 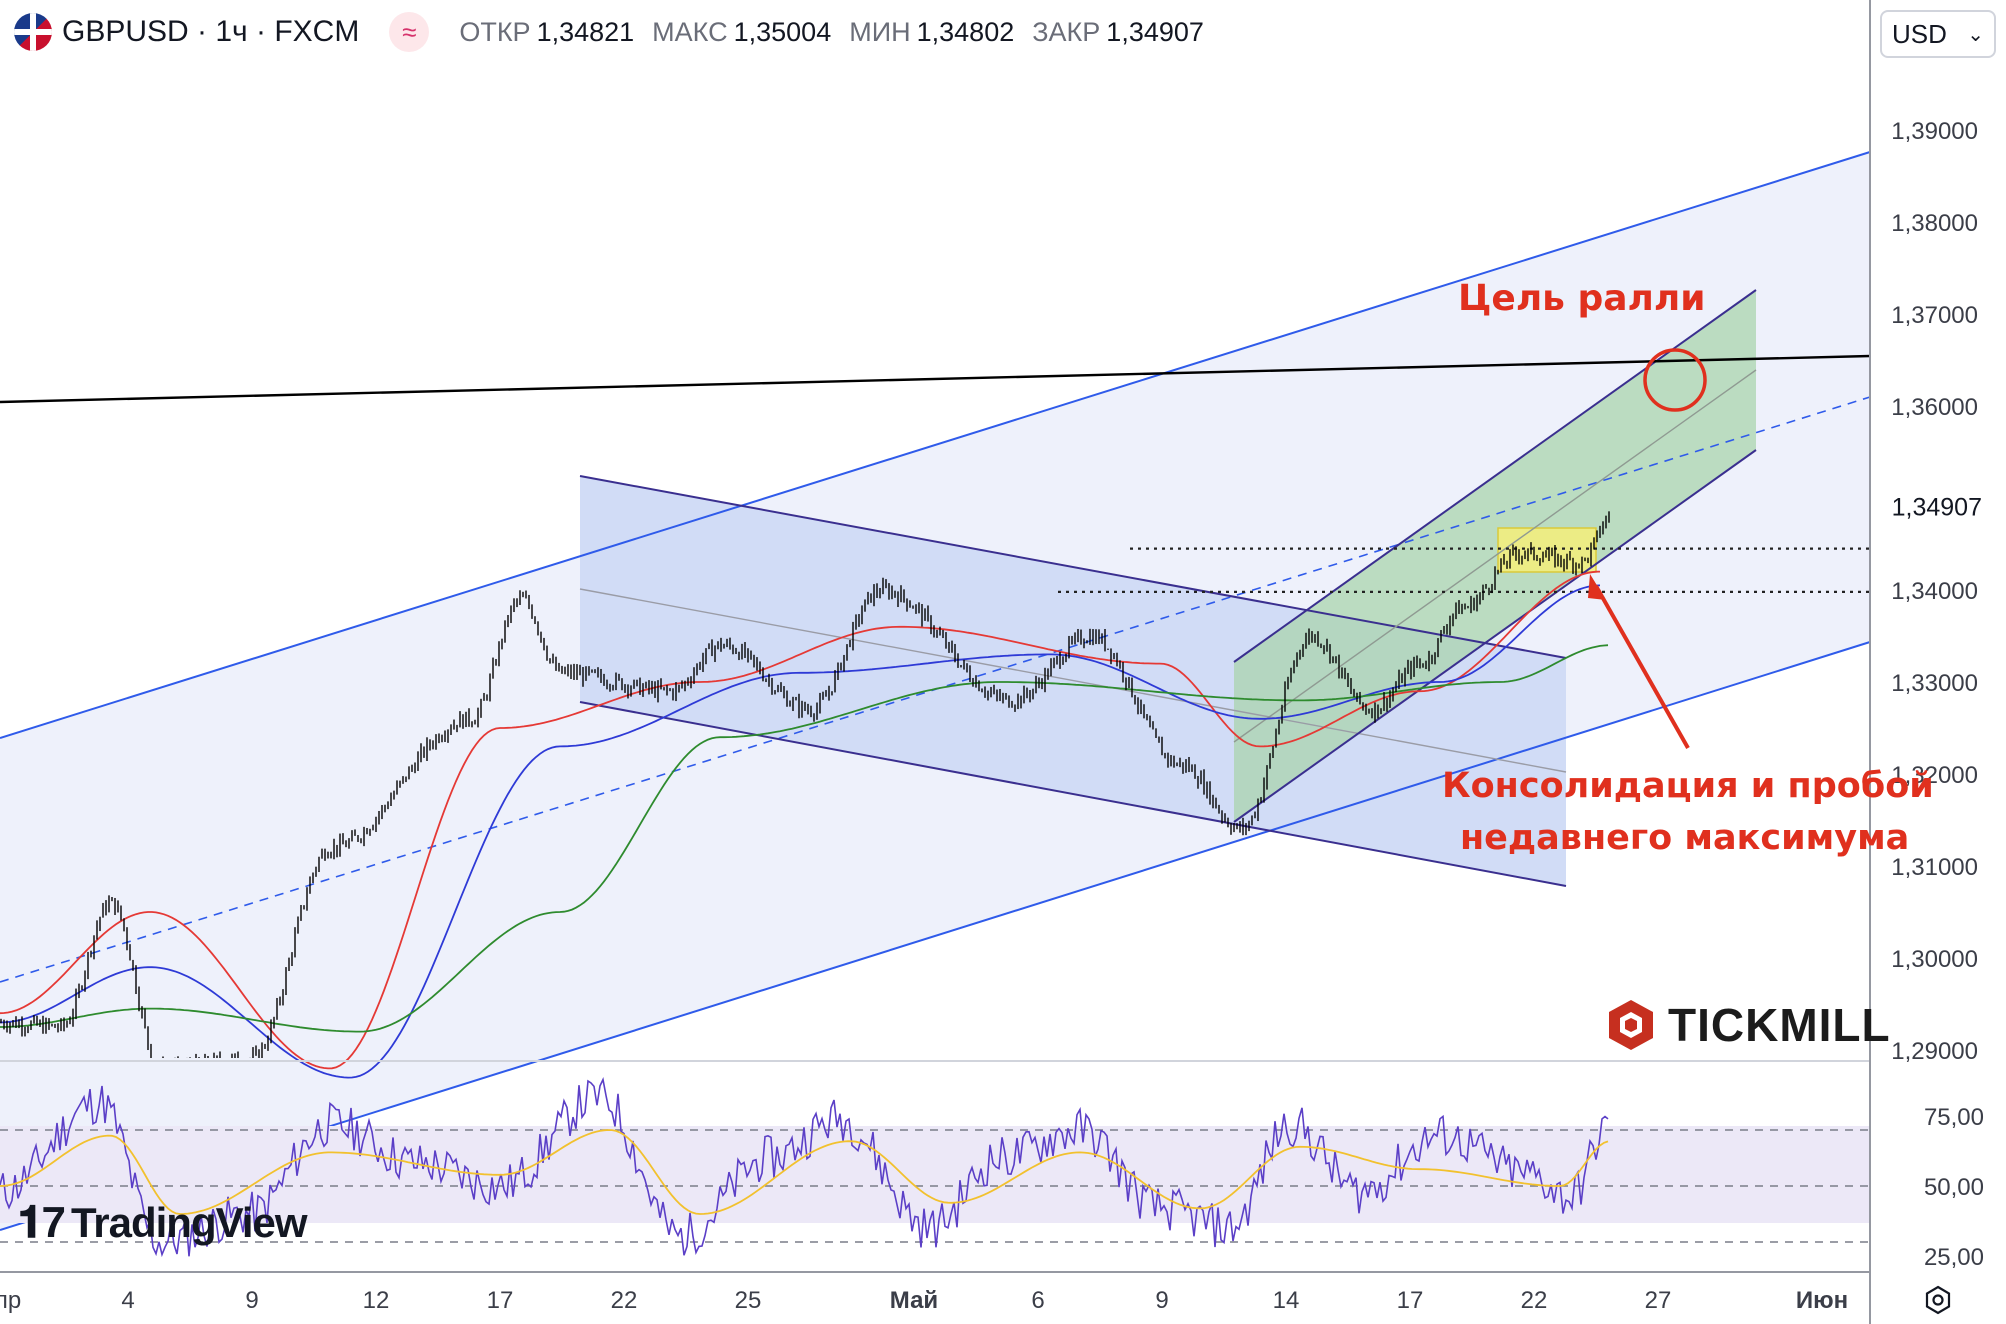 What do you see at coordinates (880, 31) in the screenshot?
I see `low-label: МИН` at bounding box center [880, 31].